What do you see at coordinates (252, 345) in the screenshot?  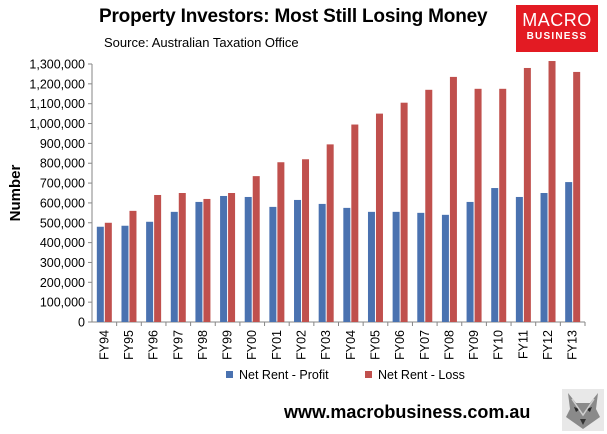 I see `x-tick-label: FY00` at bounding box center [252, 345].